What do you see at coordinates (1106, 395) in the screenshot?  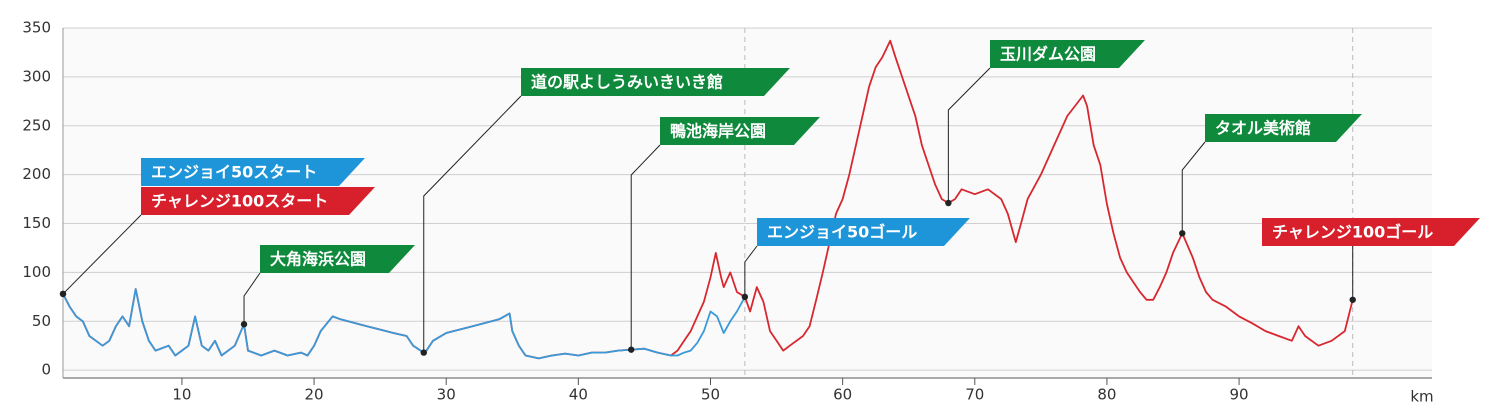 I see `x-tick-label: 80` at bounding box center [1106, 395].